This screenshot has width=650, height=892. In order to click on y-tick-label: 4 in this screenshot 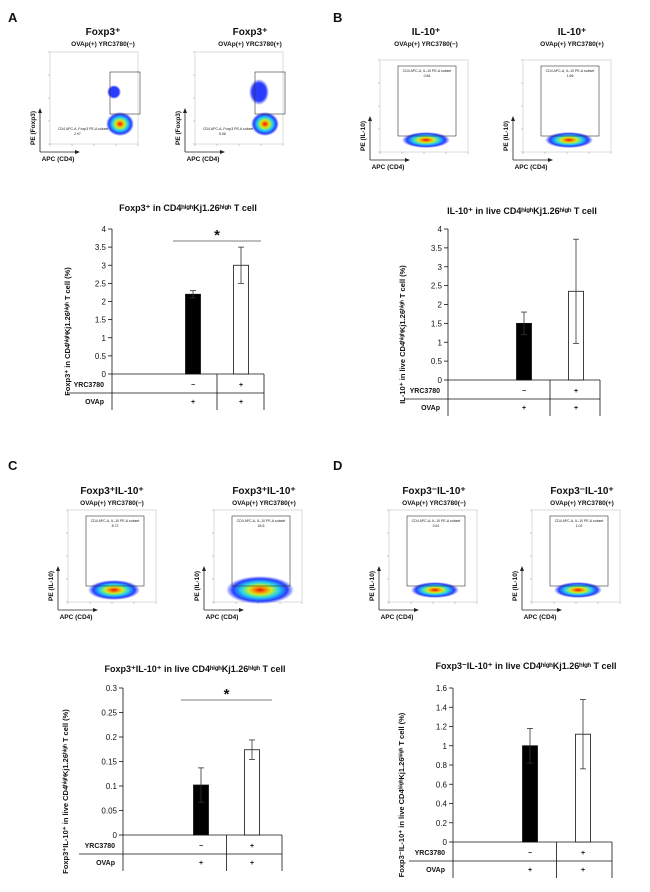, I will do `click(104, 229)`.